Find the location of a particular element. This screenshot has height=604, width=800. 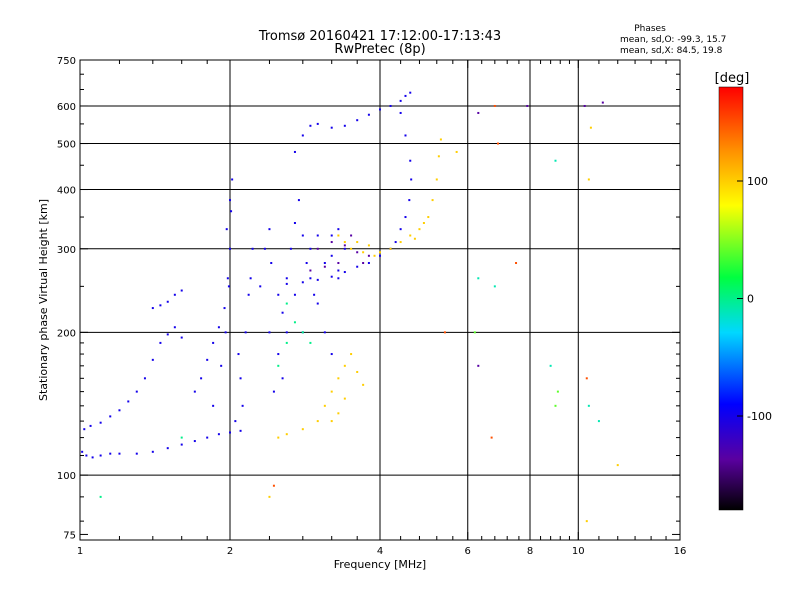

x-tick-label: 16 is located at coordinates (680, 551).